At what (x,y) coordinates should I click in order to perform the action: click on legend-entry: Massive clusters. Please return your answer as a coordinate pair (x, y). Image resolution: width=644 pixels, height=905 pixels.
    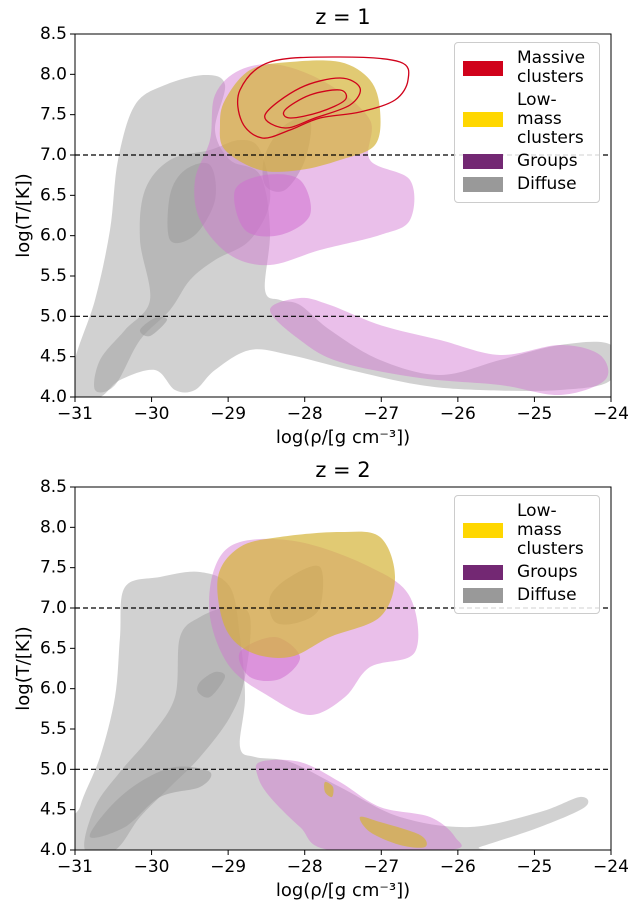
    Looking at the image, I should click on (527, 68).